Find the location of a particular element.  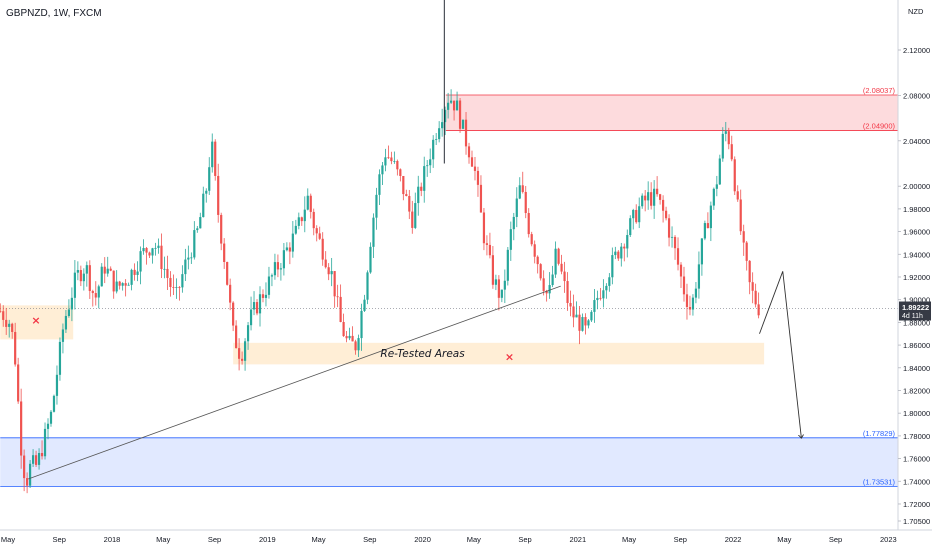

time-tick-label: 2021 is located at coordinates (577, 539).